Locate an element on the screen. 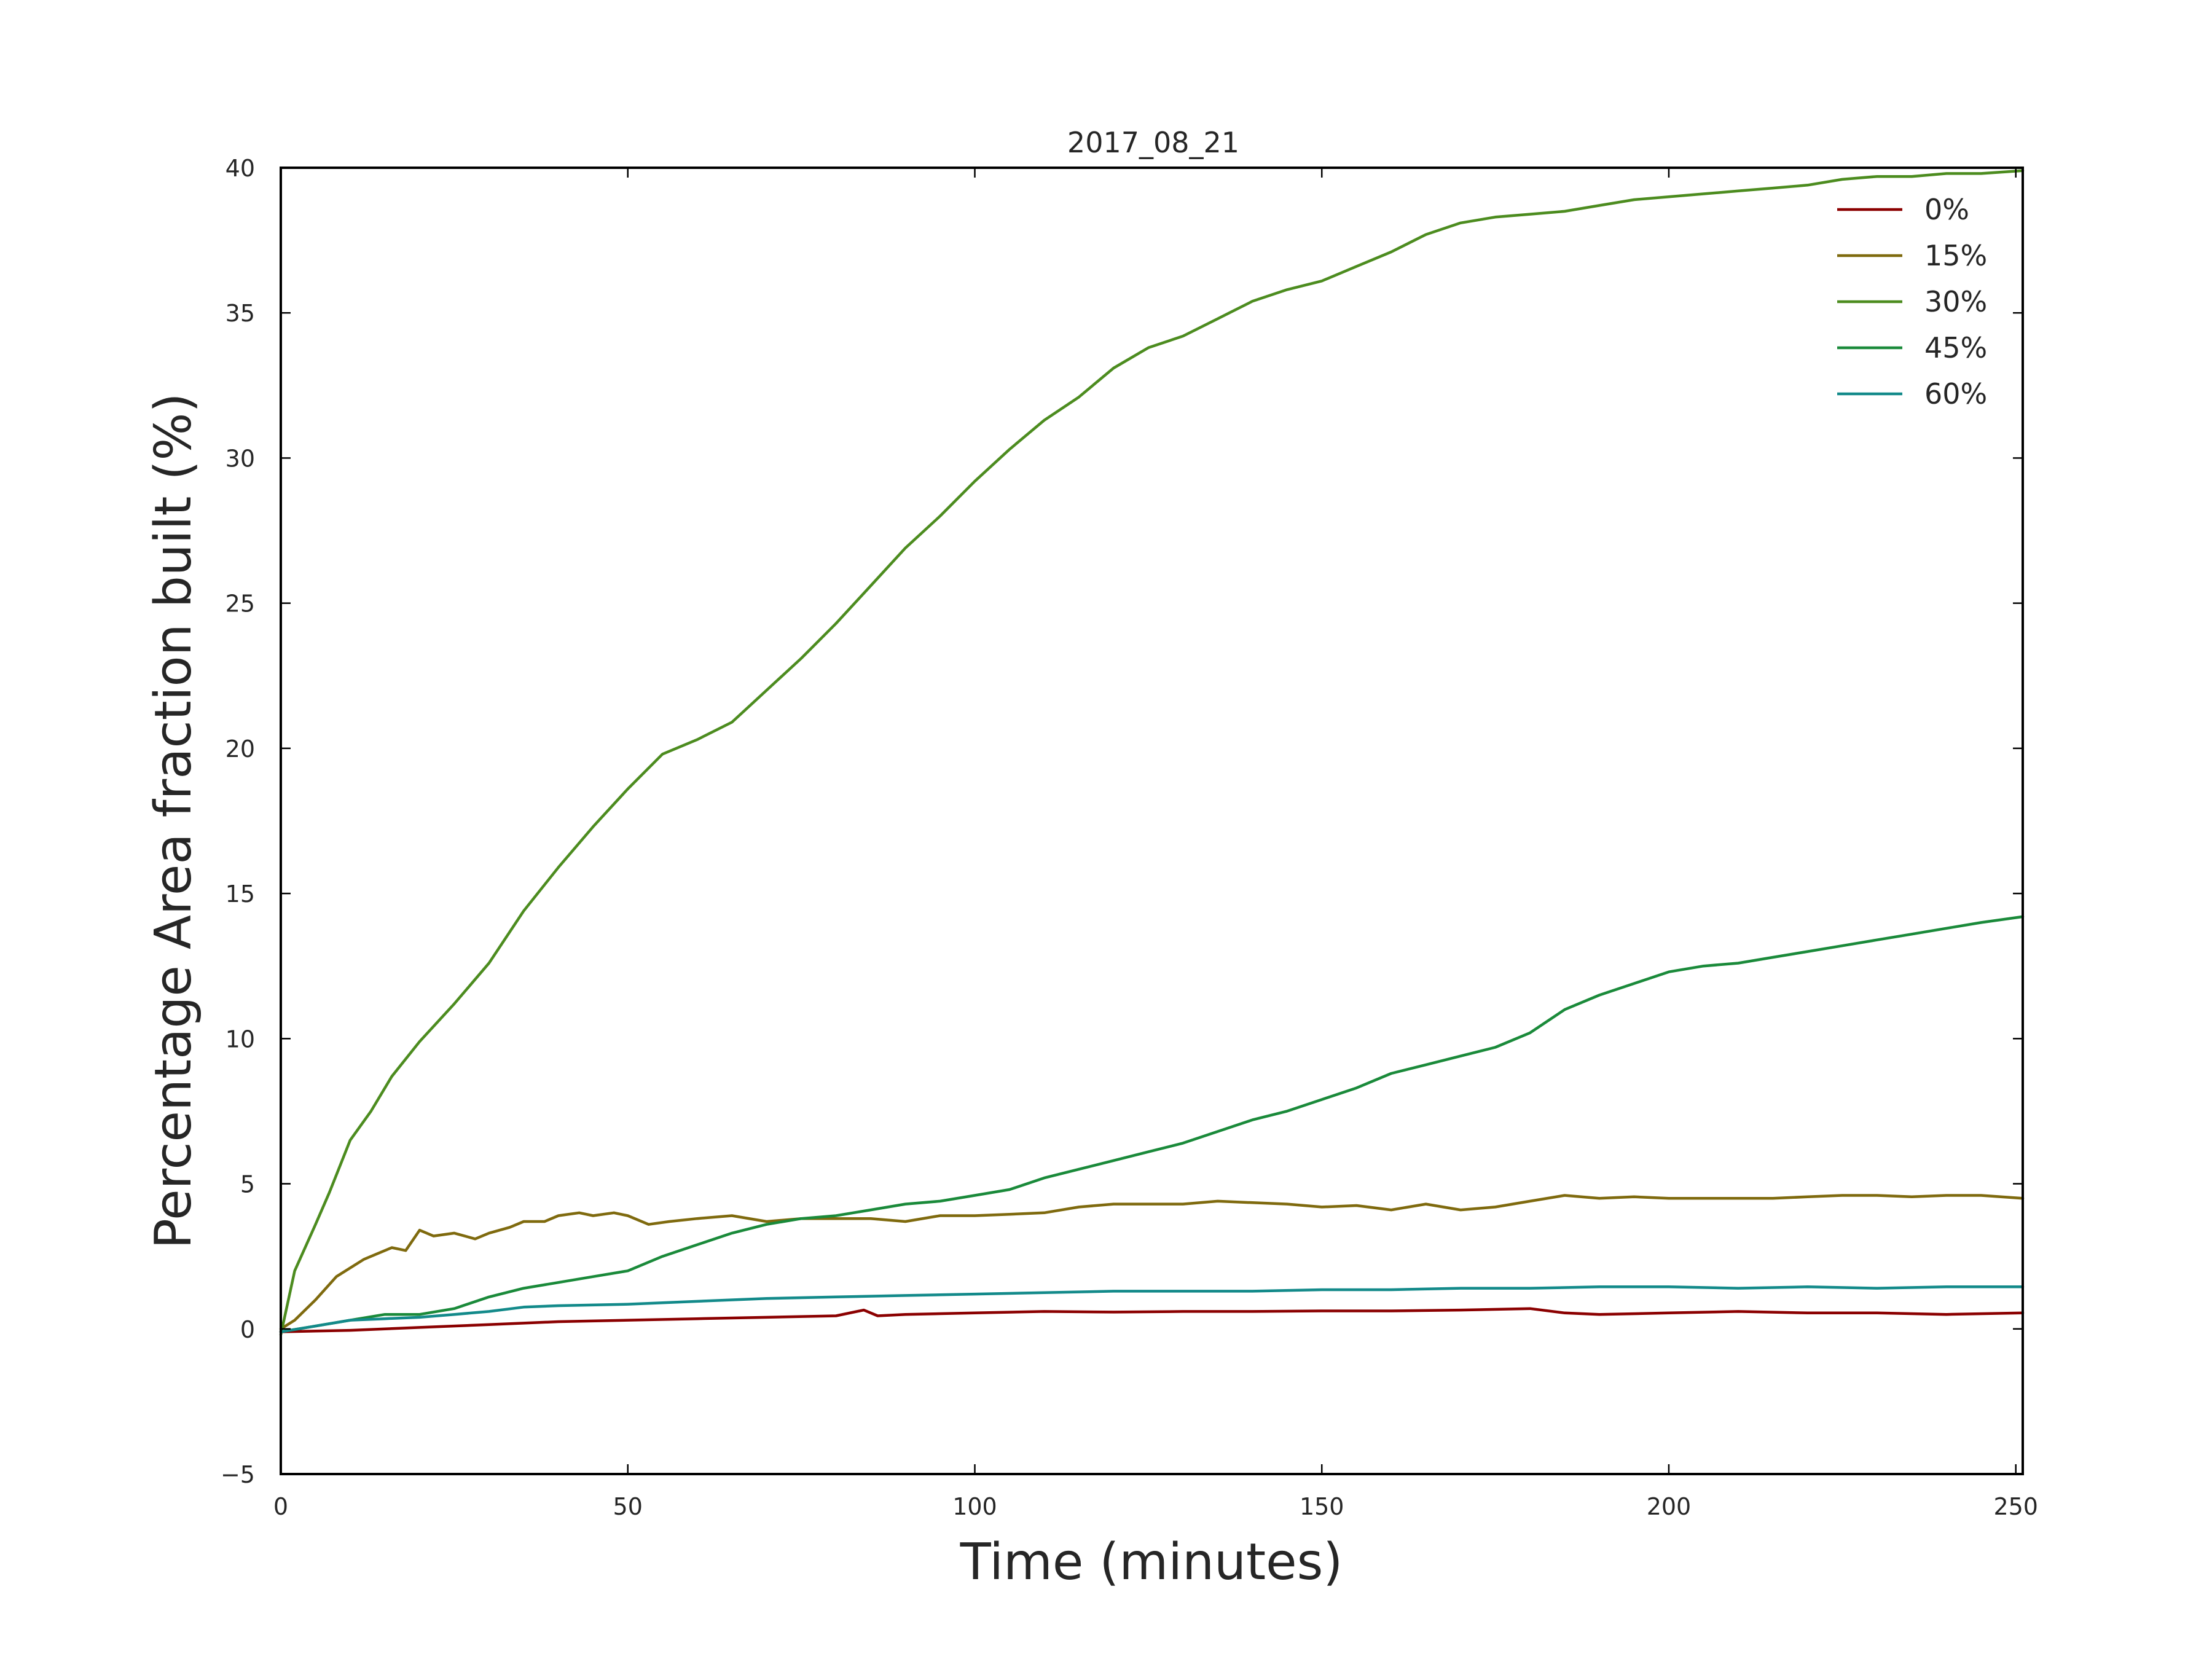 The width and height of the screenshot is (2212, 1659). chart-title: 2017_08_21 is located at coordinates (1153, 142).